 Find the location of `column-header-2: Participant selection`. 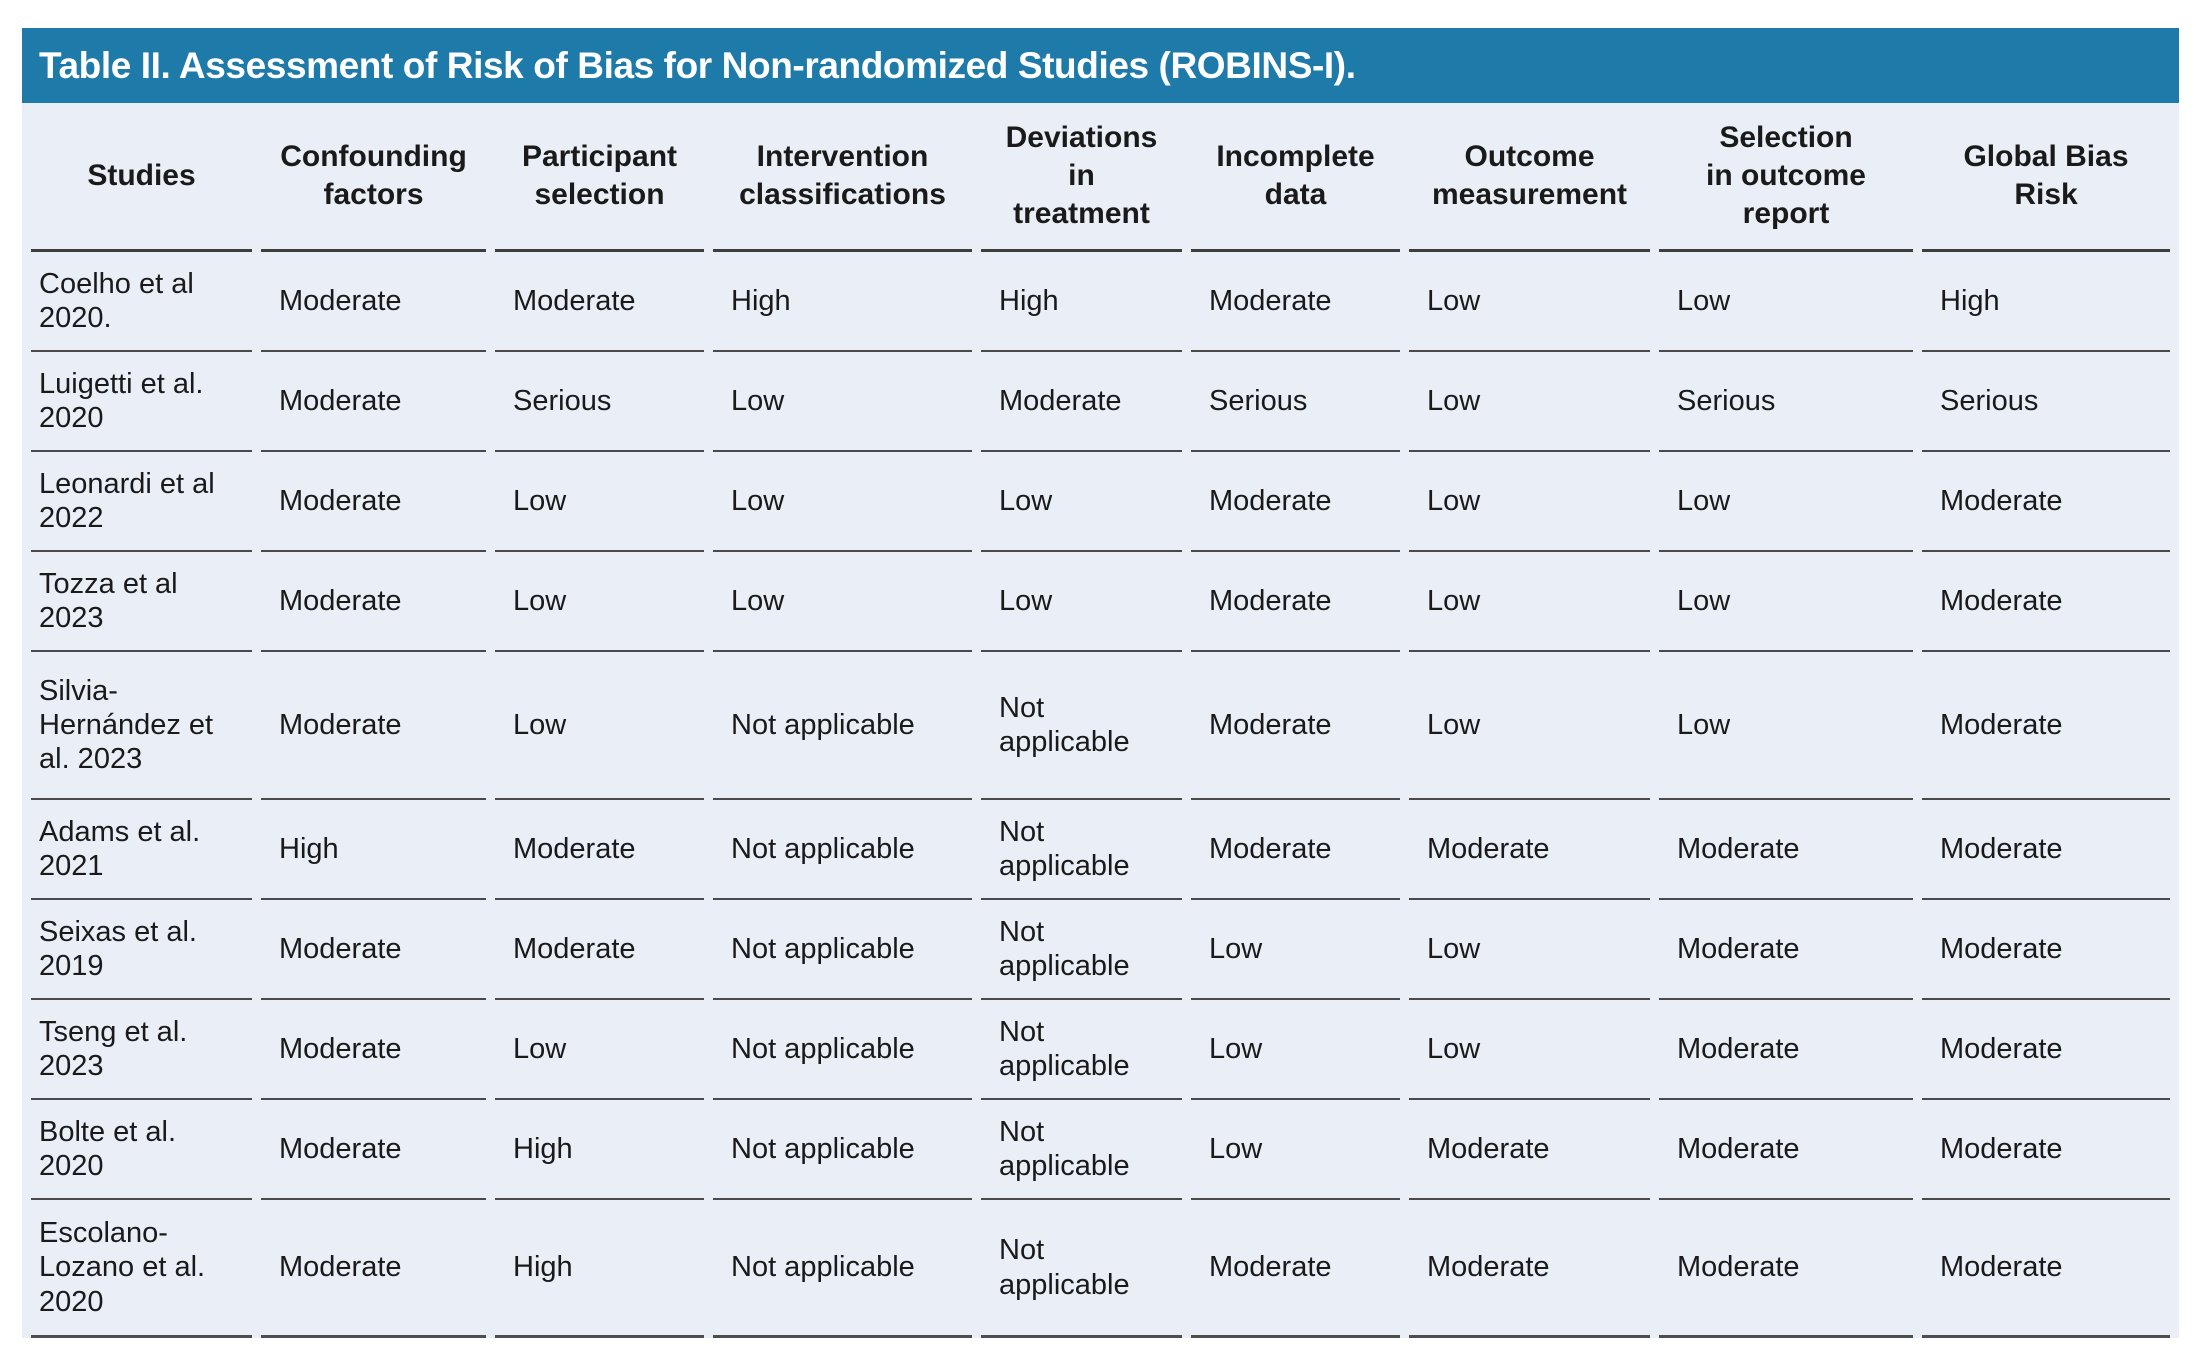

column-header-2: Participant selection is located at coordinates (599, 177).